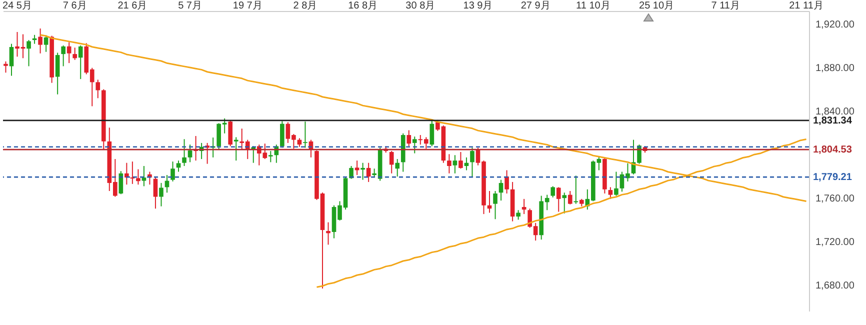  What do you see at coordinates (835, 68) in the screenshot?
I see `y-tick-label: 1,880.00` at bounding box center [835, 68].